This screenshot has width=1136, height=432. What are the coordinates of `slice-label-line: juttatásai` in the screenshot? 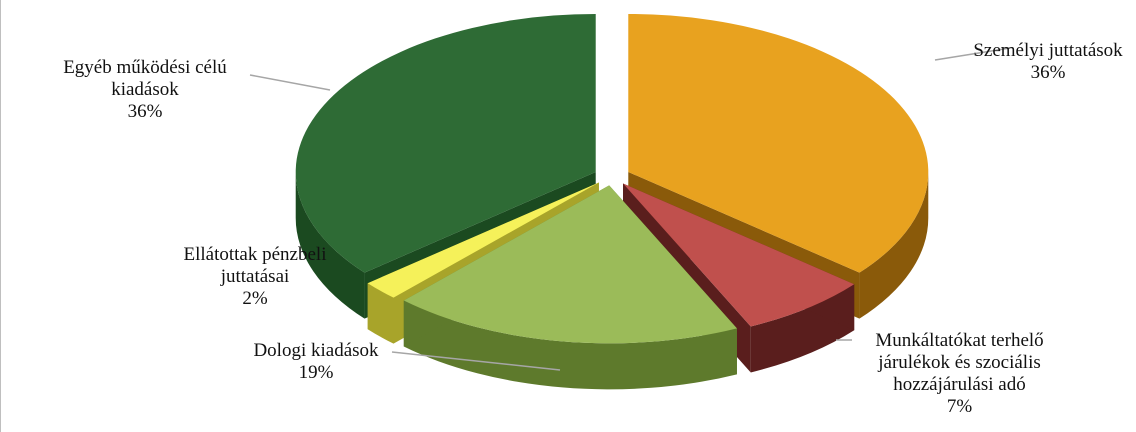 It's located at (255, 276).